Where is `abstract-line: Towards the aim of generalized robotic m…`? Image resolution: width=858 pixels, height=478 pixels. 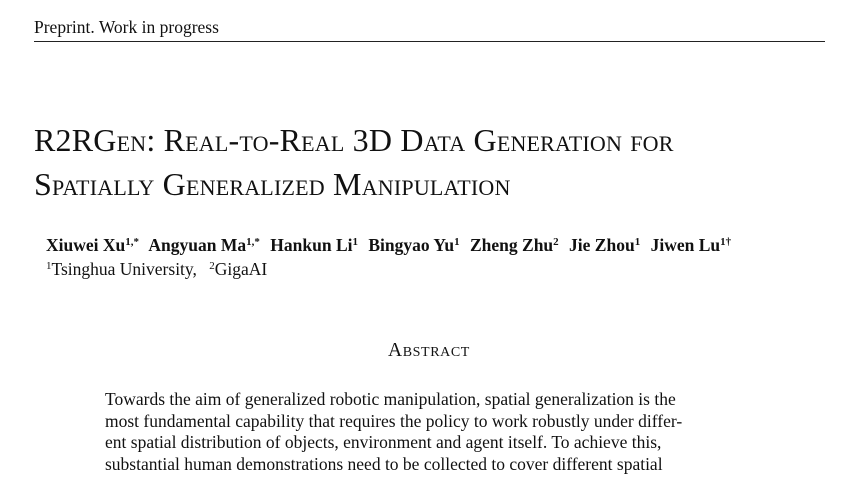
abstract-line: Towards the aim of generalized robotic m… is located at coordinates (390, 399).